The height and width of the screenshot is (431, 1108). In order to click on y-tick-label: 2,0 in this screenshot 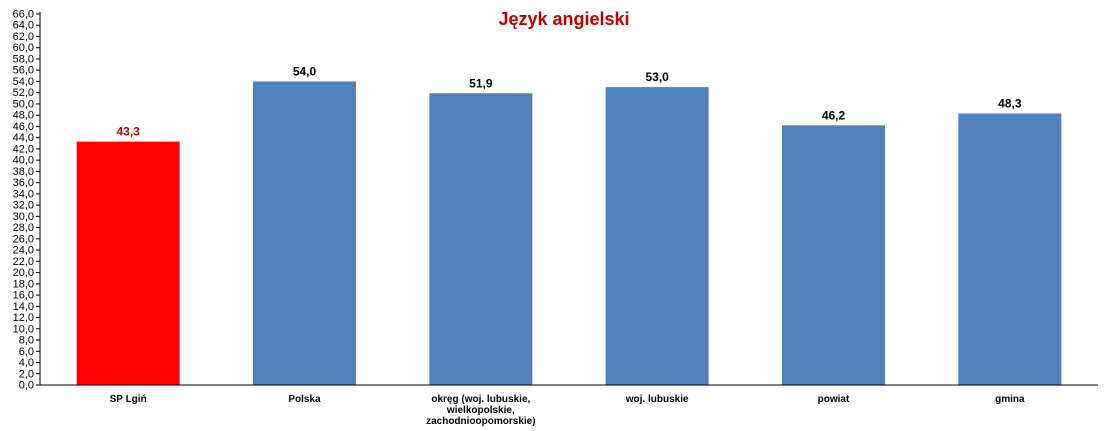, I will do `click(26, 374)`.